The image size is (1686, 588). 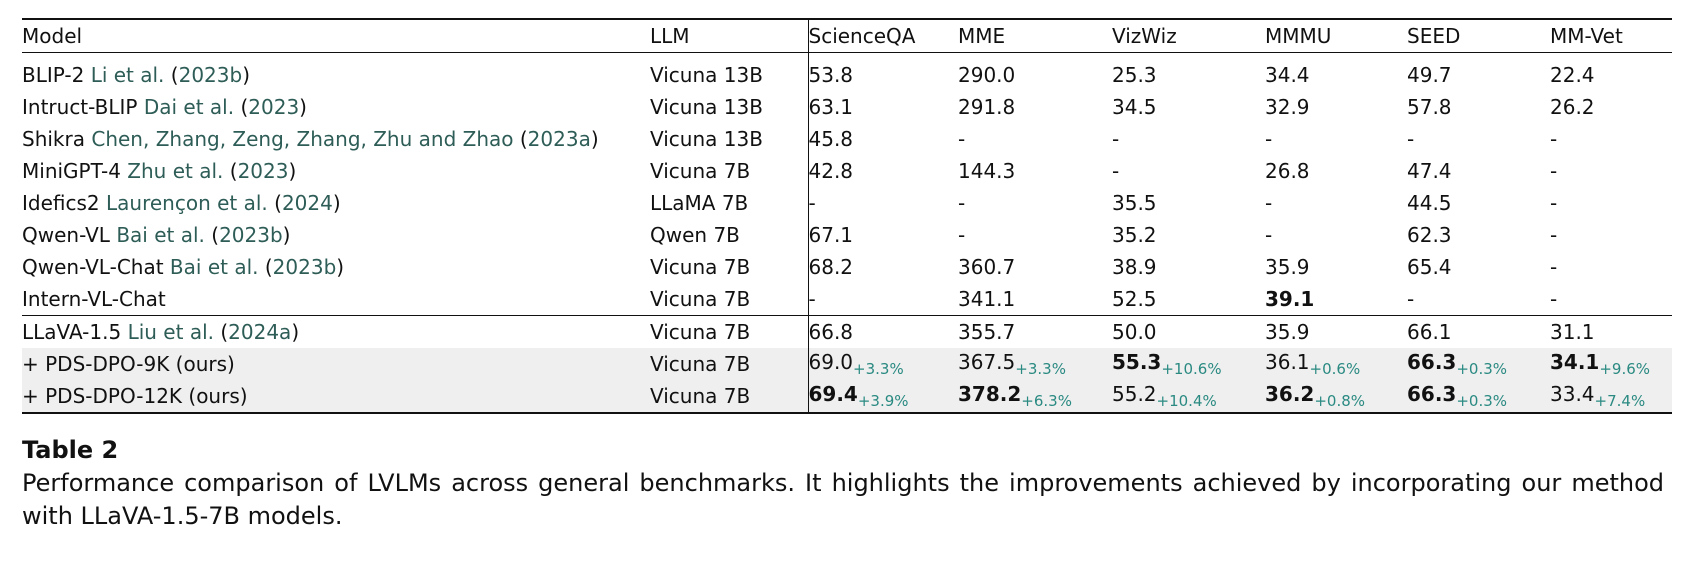 I want to click on llm-cell: Vicuna 13B, so click(x=729, y=71).